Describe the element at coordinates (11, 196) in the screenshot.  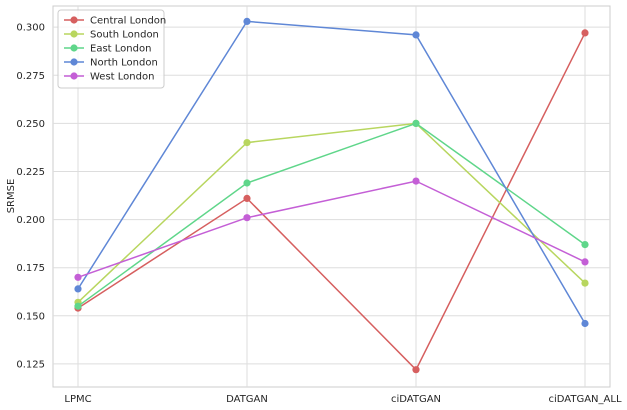
I see `y-axis-label: SRMSE` at that location.